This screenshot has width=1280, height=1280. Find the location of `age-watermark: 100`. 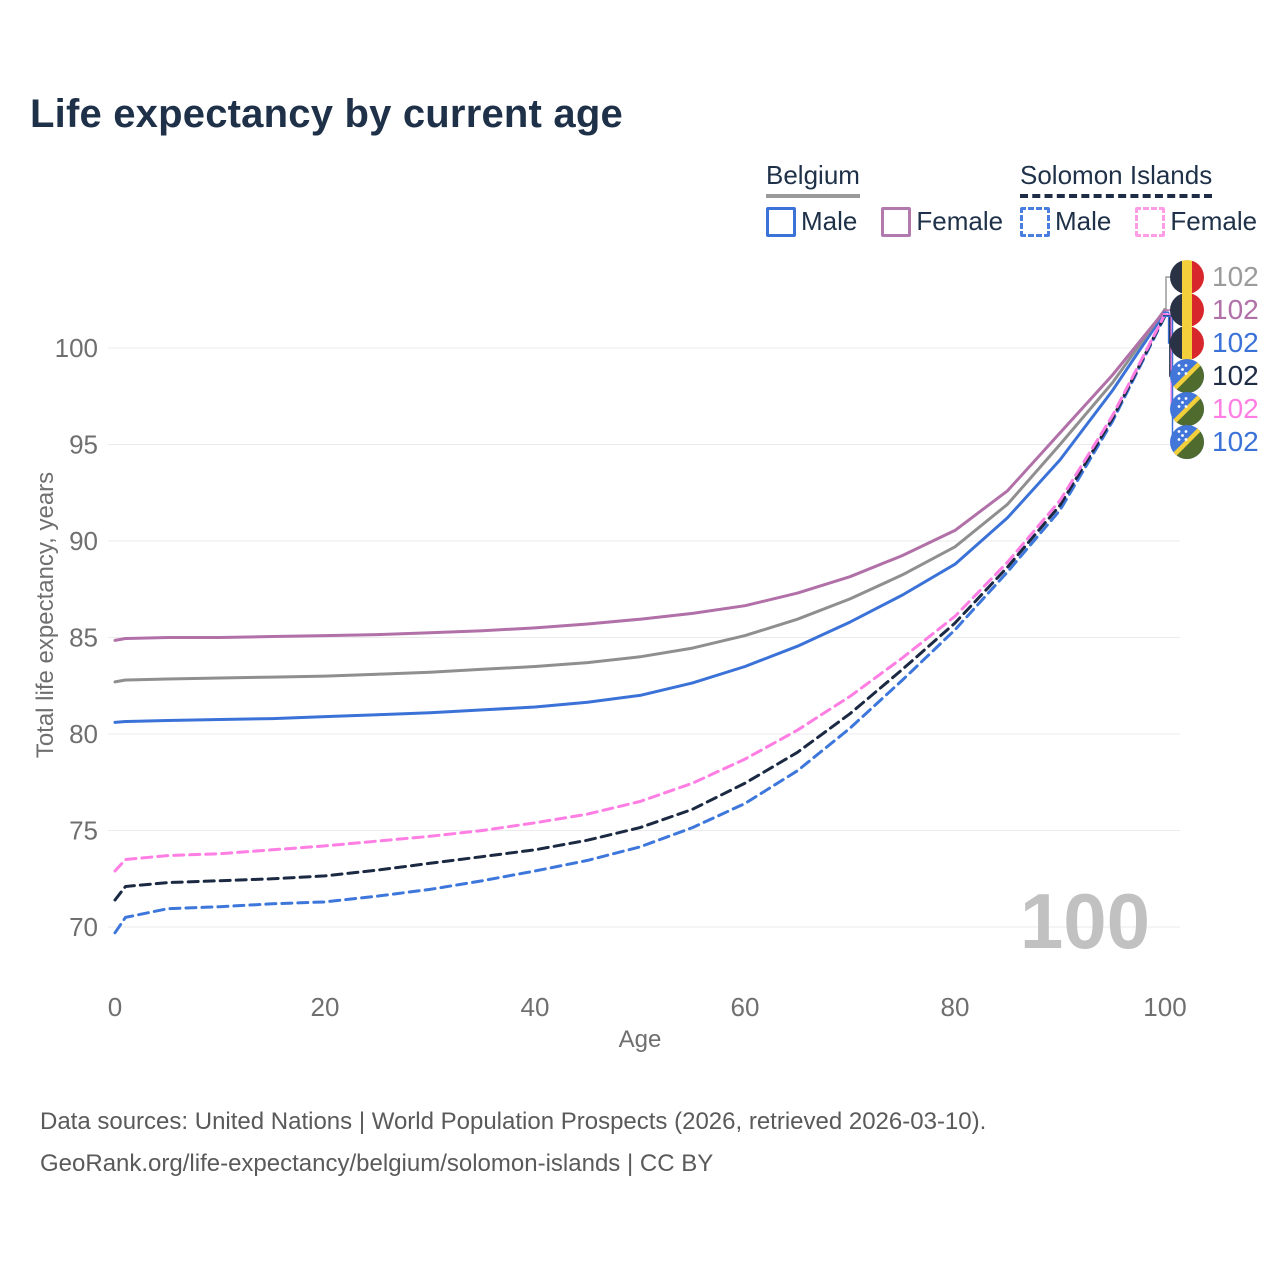

age-watermark: 100 is located at coordinates (1085, 921).